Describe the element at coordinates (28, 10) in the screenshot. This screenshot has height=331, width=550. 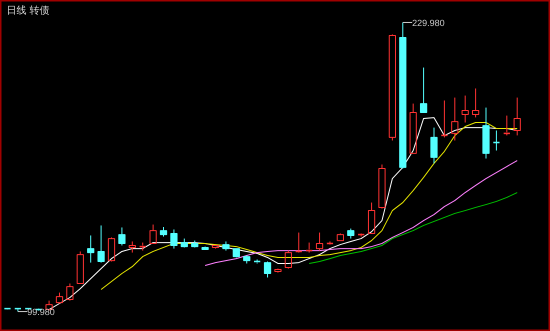
I see `chart-title: 日线 转债` at that location.